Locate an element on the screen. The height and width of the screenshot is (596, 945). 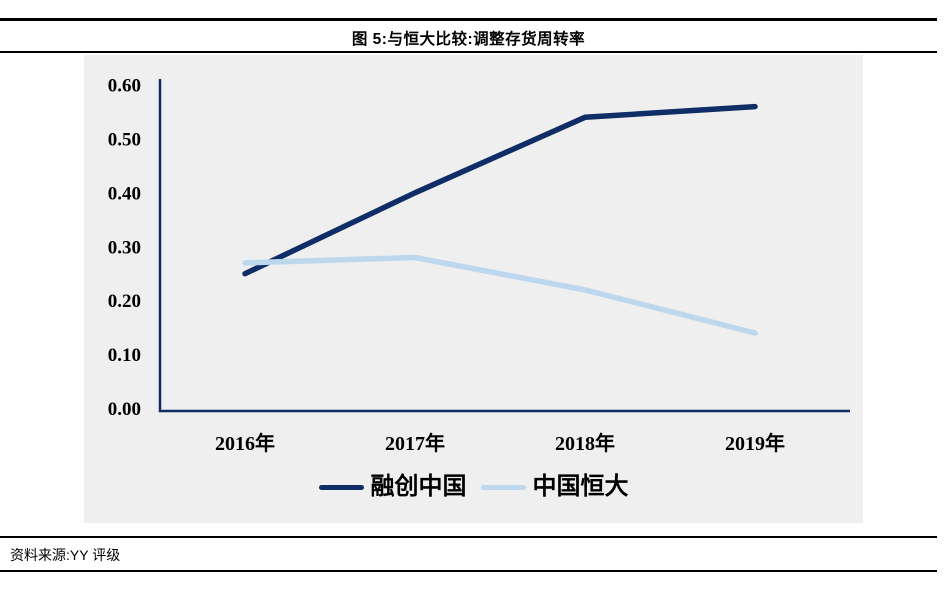
footer-divider-top is located at coordinates (468, 537).